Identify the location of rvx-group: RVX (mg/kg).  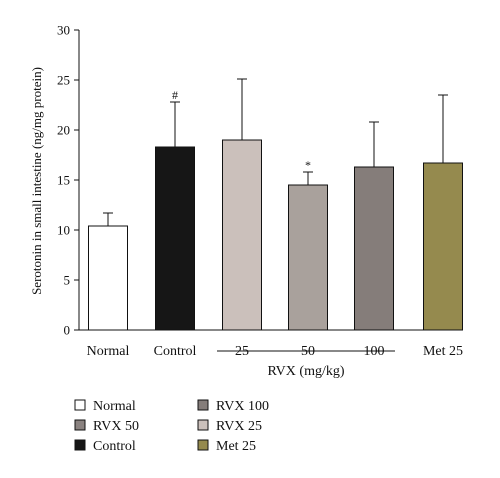
(306, 364).